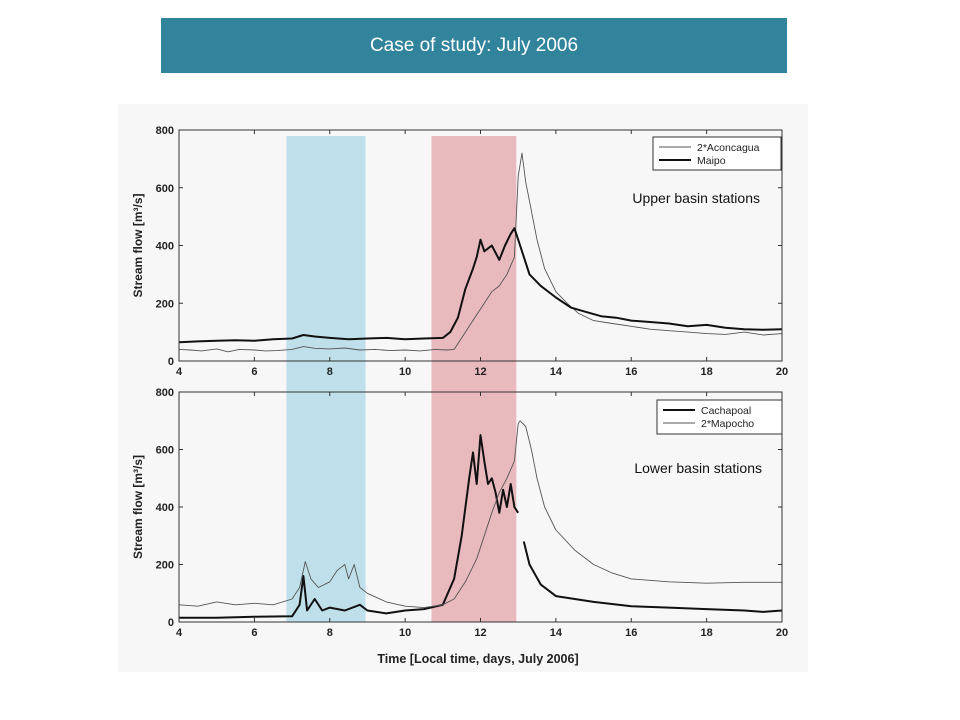 The image size is (960, 720). What do you see at coordinates (696, 198) in the screenshot?
I see `panel-annotation: Upper basin stations` at bounding box center [696, 198].